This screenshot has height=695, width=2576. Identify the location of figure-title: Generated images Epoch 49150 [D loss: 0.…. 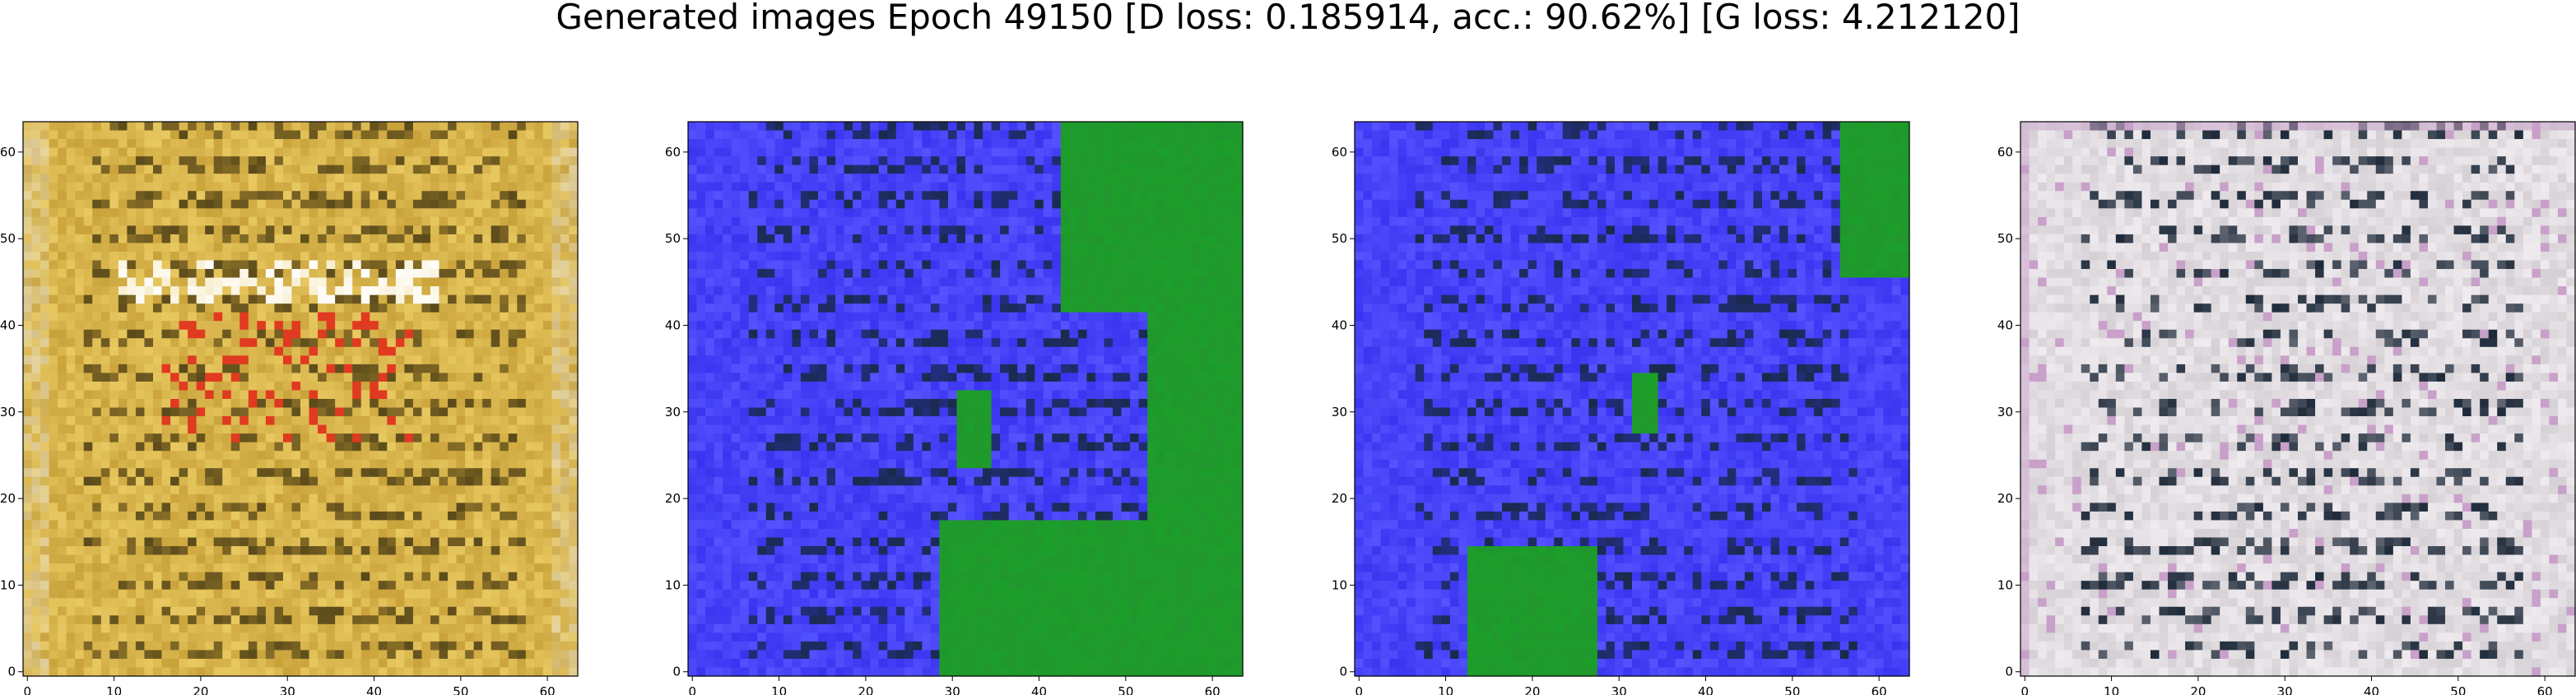
(1288, 18).